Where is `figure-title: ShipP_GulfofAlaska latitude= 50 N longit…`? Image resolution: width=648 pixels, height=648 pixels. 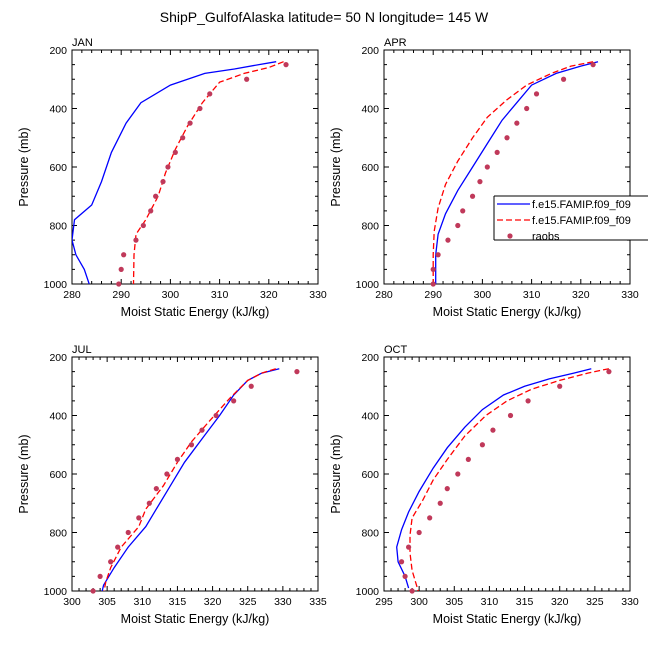
figure-title: ShipP_GulfofAlaska latitude= 50 N longit… is located at coordinates (324, 17).